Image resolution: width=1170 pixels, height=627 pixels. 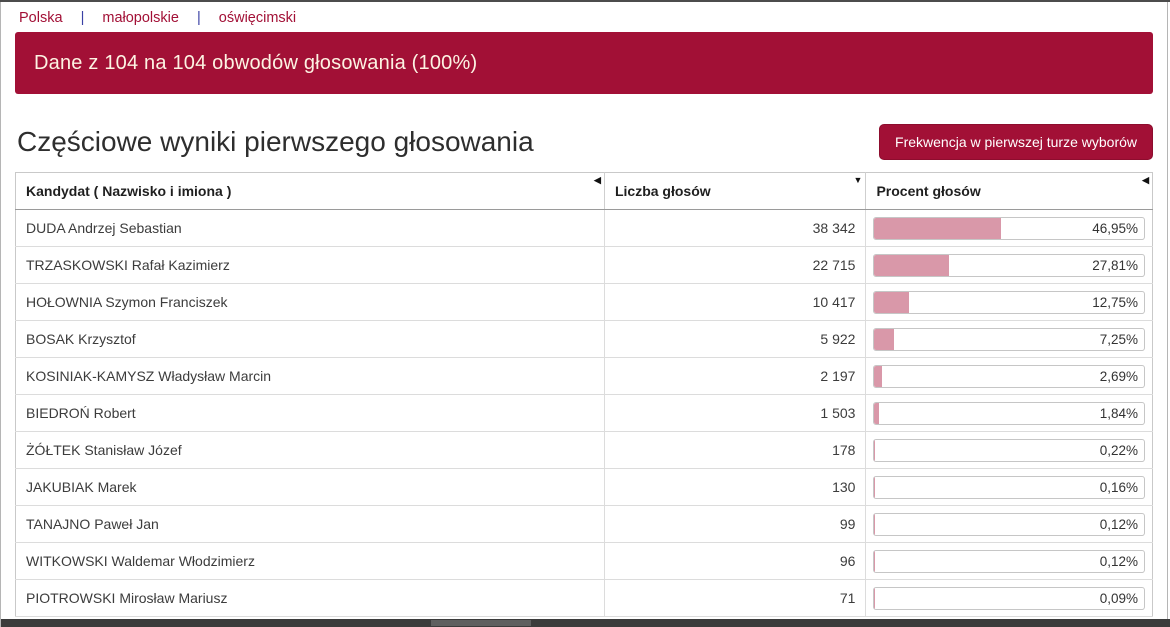 I want to click on percent-value: 0,16%, so click(x=1118, y=487).